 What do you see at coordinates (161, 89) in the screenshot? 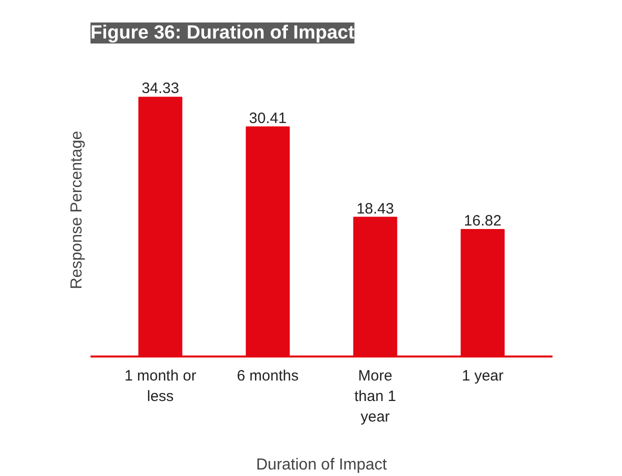
I see `data-label: 34.33` at bounding box center [161, 89].